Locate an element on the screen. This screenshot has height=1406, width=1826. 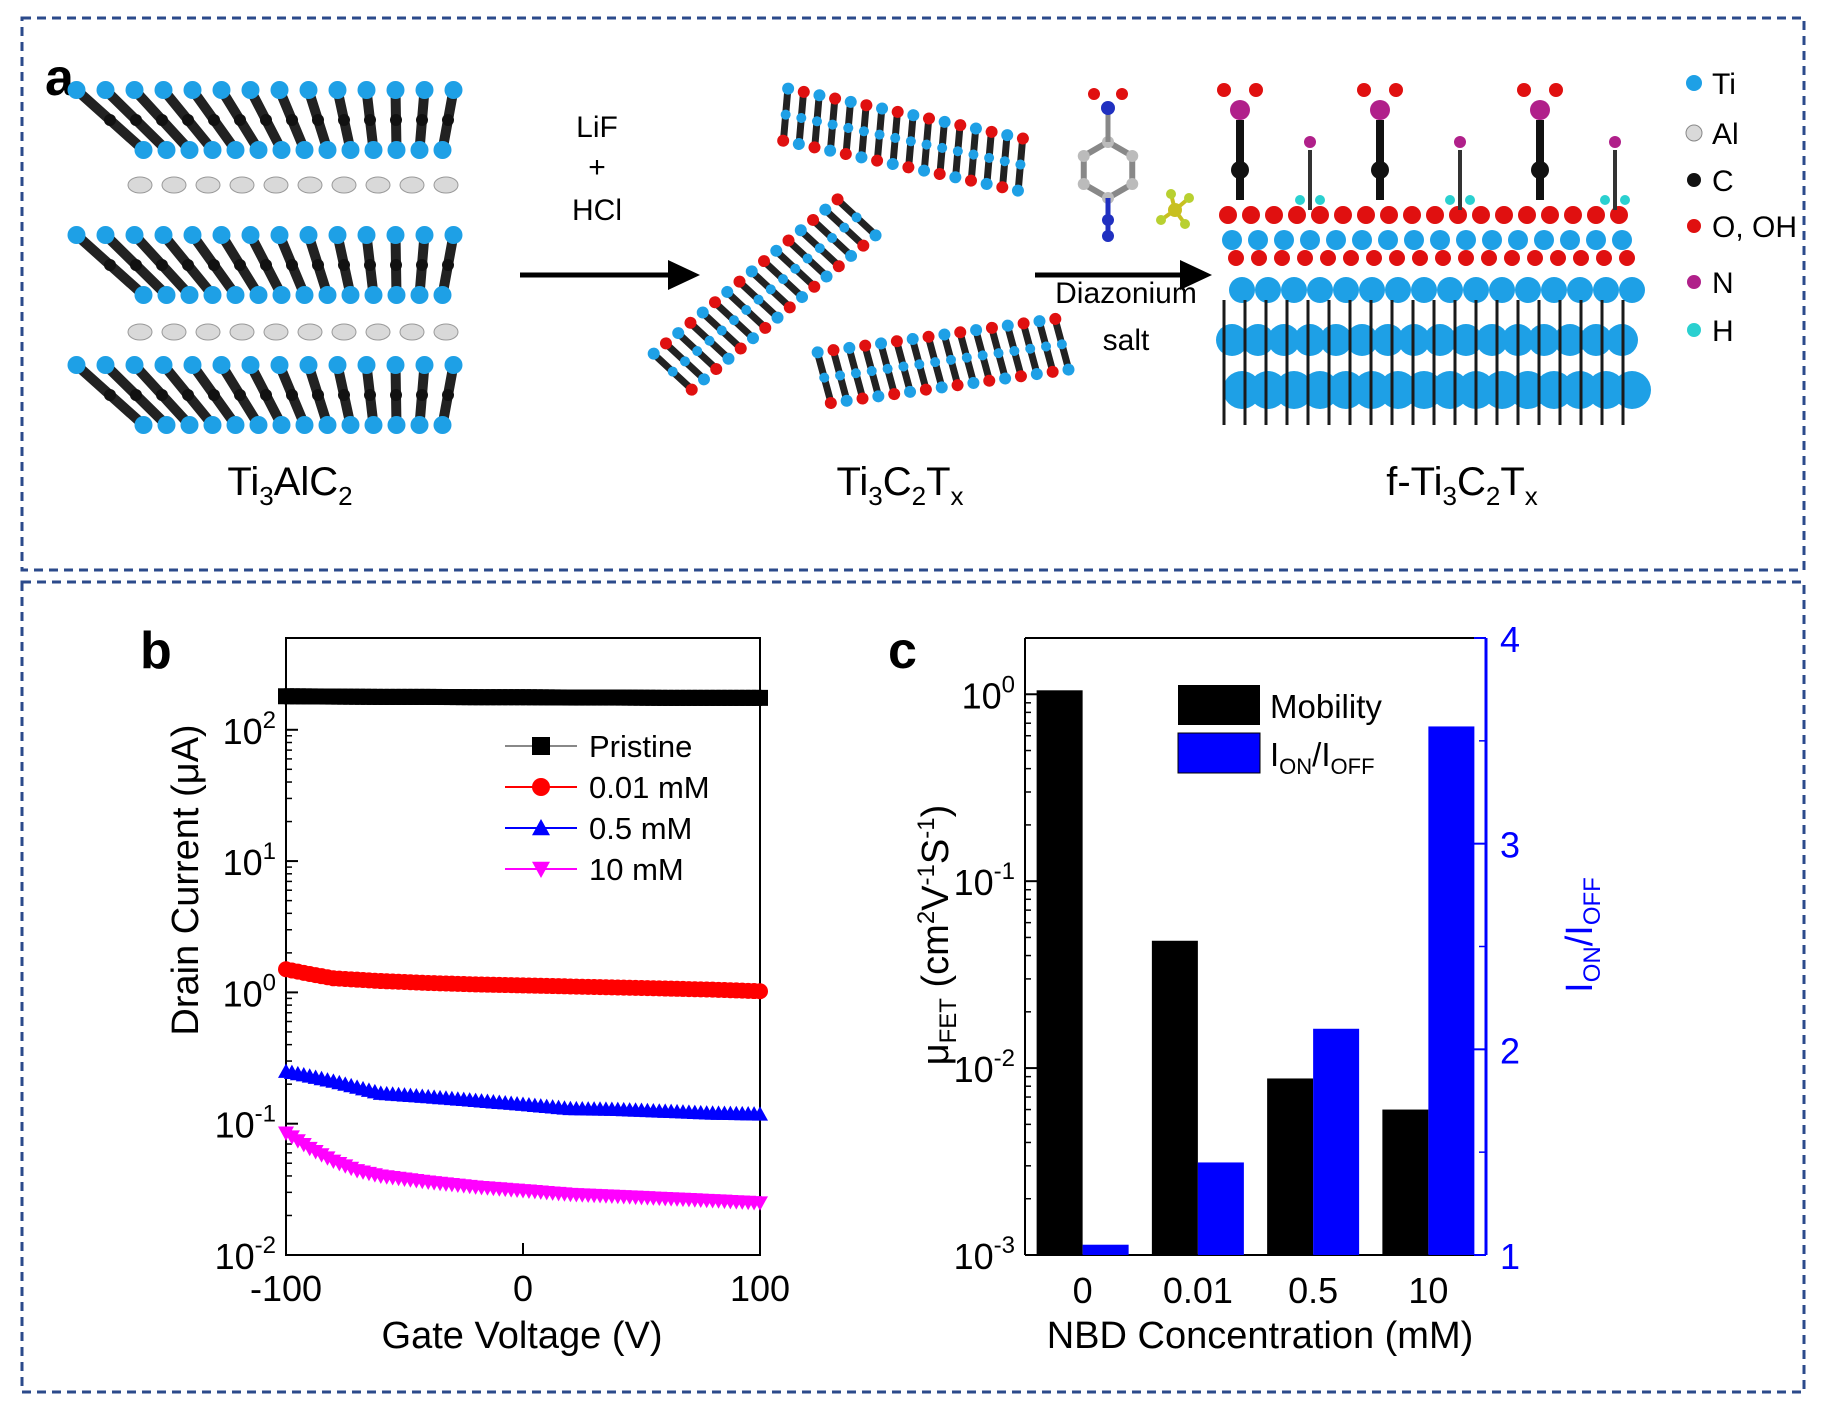
yl-t2: V is located at coordinates (936, 898).